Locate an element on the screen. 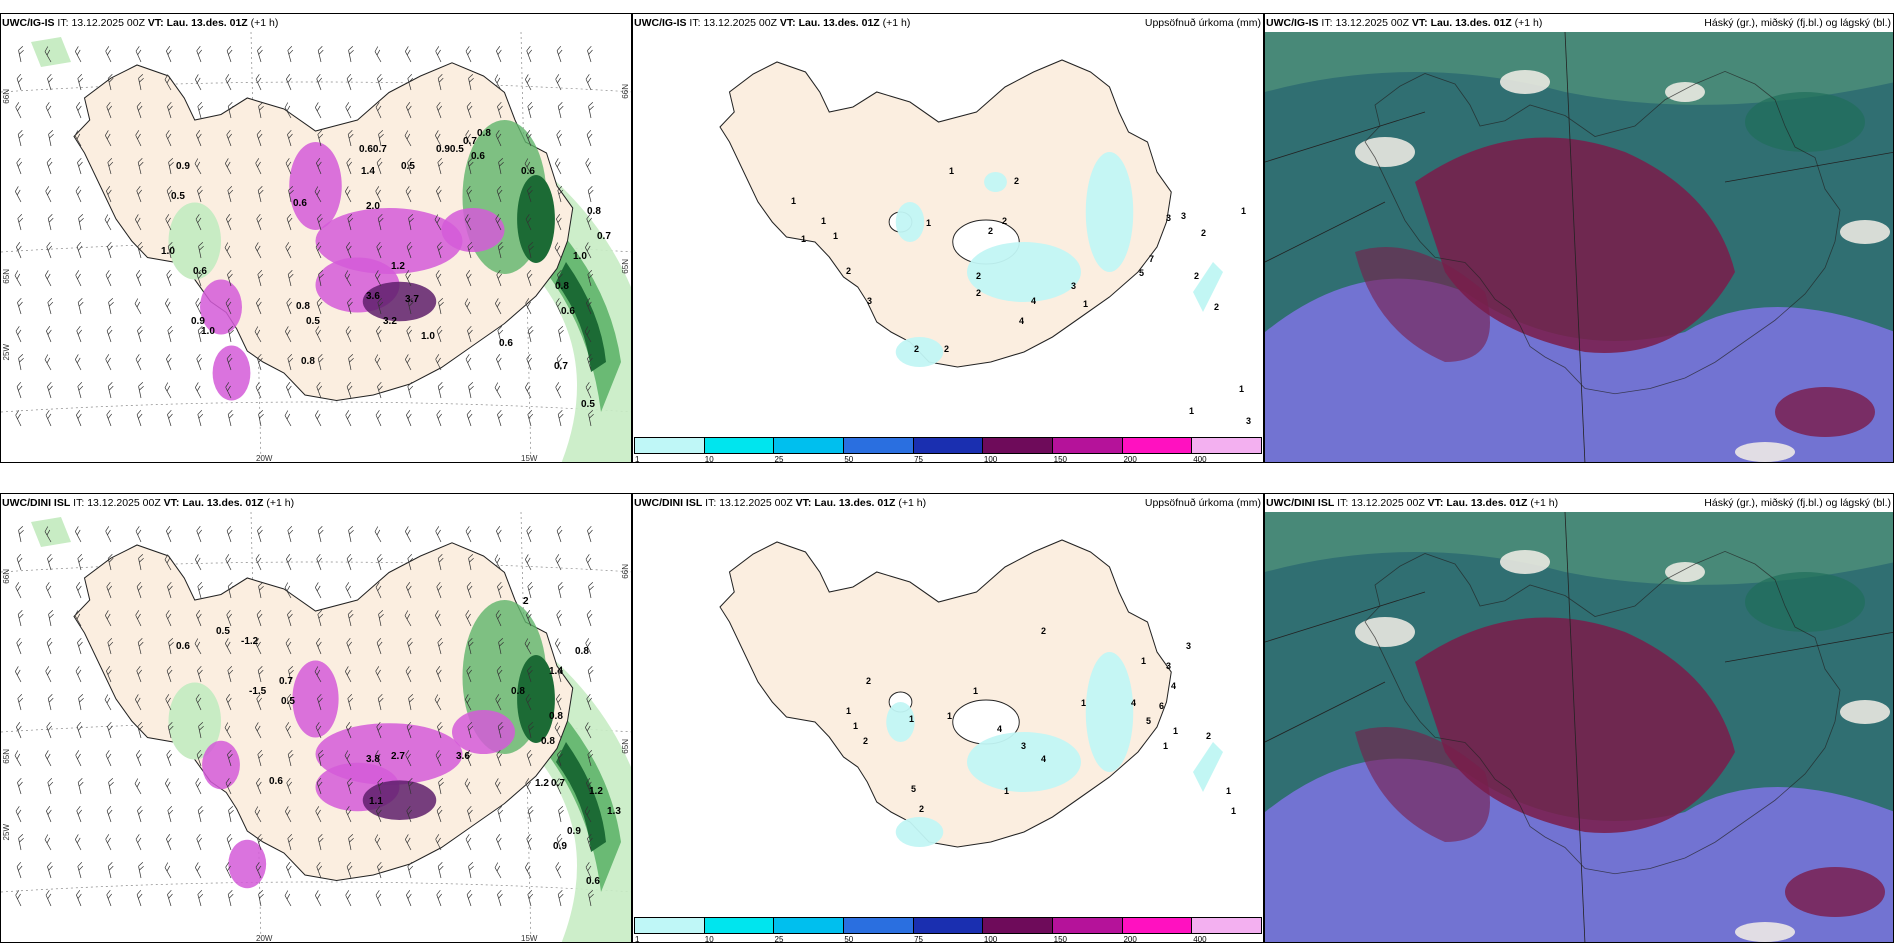 The image size is (1900, 950). precip-value-label: 1.2 is located at coordinates (596, 791).